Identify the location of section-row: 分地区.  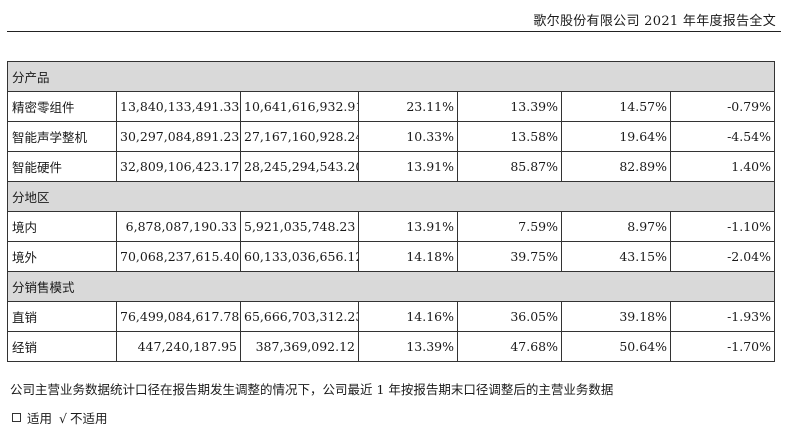
(391, 196).